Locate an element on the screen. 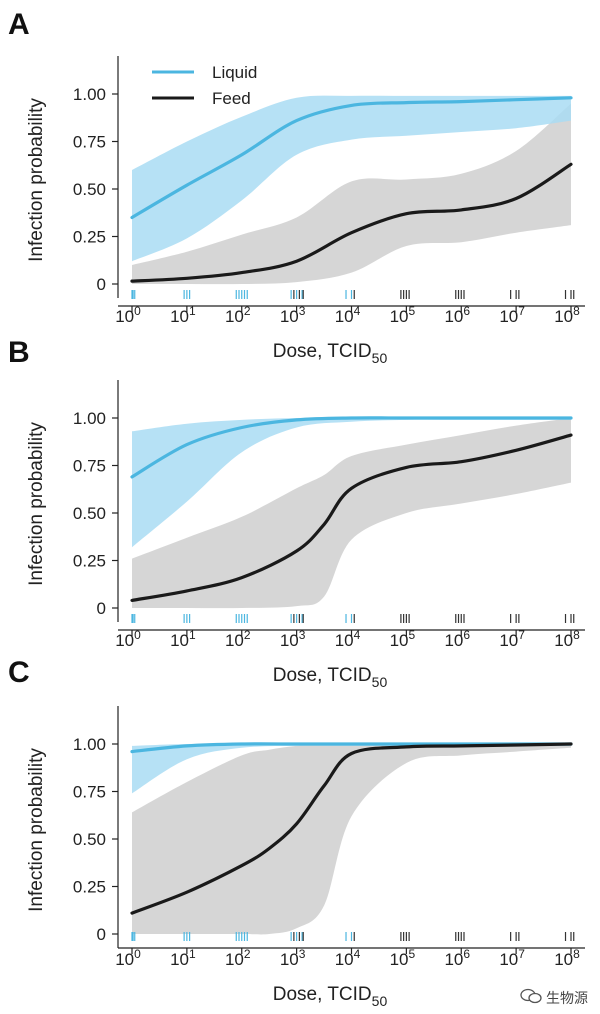  panel-letter: B is located at coordinates (19, 352).